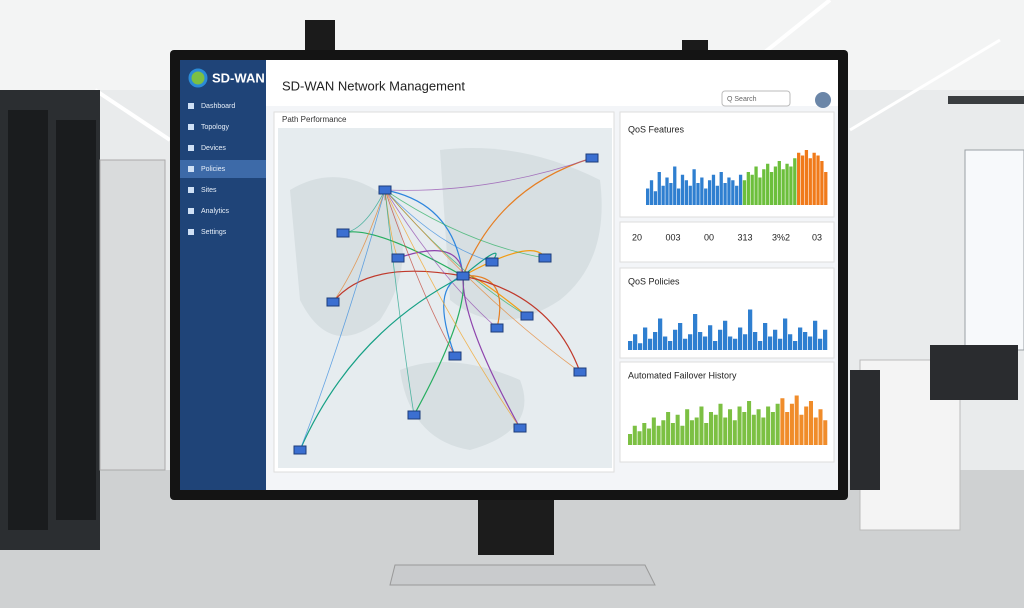  Describe the element at coordinates (214, 232) in the screenshot. I see `menu-item: Settings` at that location.